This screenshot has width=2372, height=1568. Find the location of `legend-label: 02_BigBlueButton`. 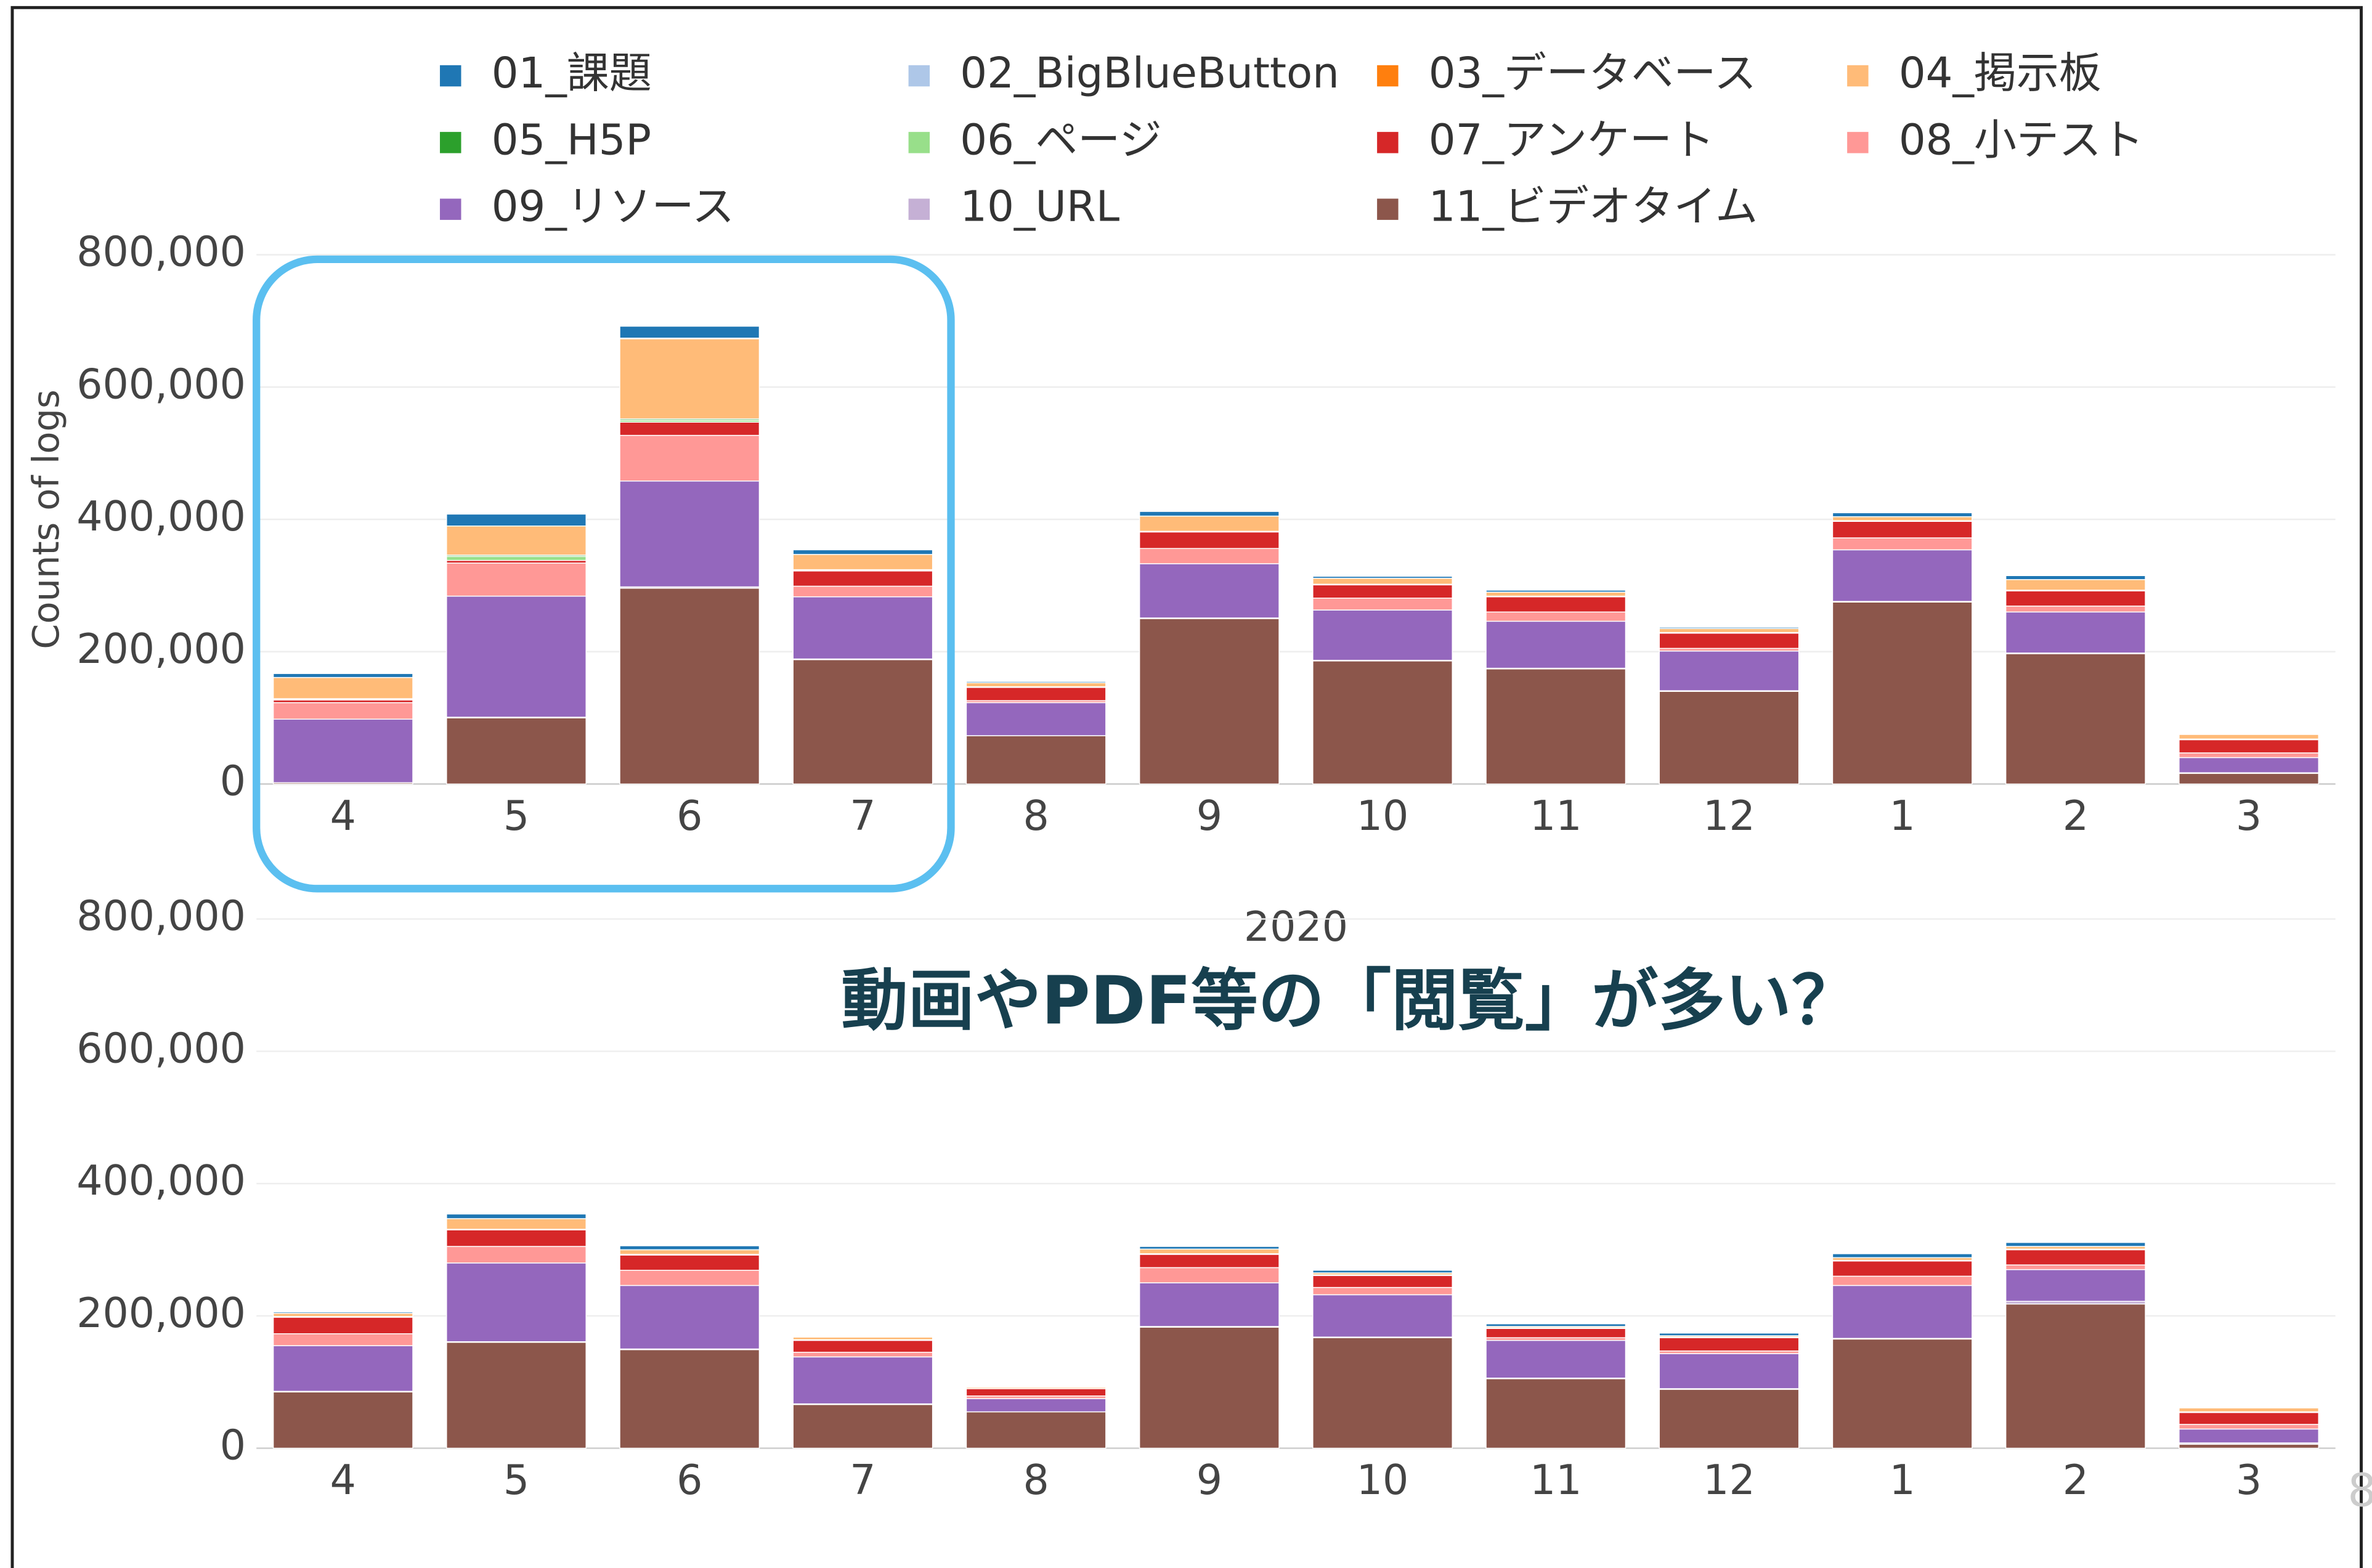

legend-label: 02_BigBlueButton is located at coordinates (1150, 73).